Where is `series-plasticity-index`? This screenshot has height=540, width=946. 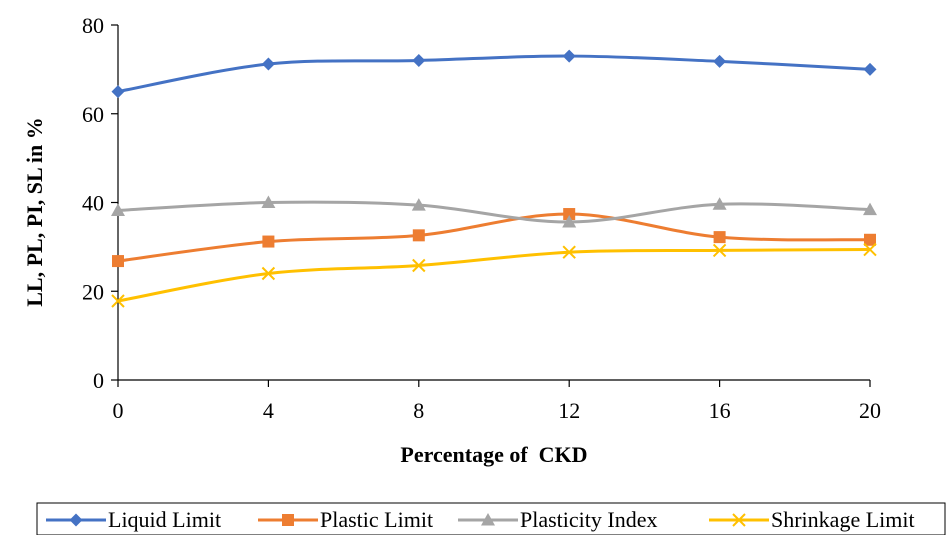 series-plasticity-index is located at coordinates (494, 211).